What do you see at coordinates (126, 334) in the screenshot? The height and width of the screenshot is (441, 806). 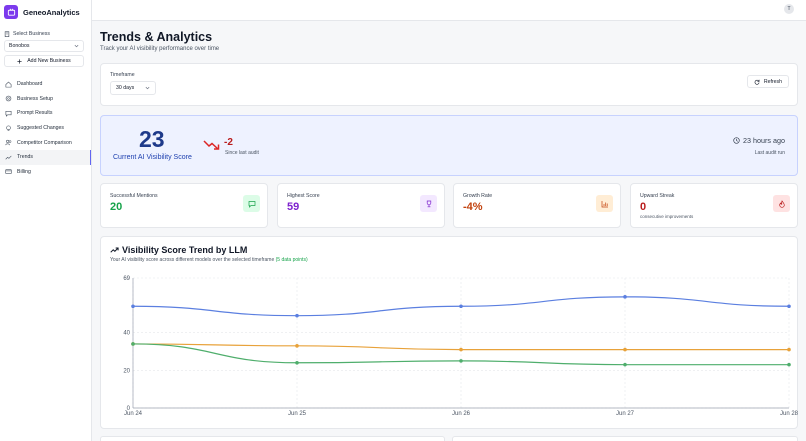 I see `y-tick-label: 40` at bounding box center [126, 334].